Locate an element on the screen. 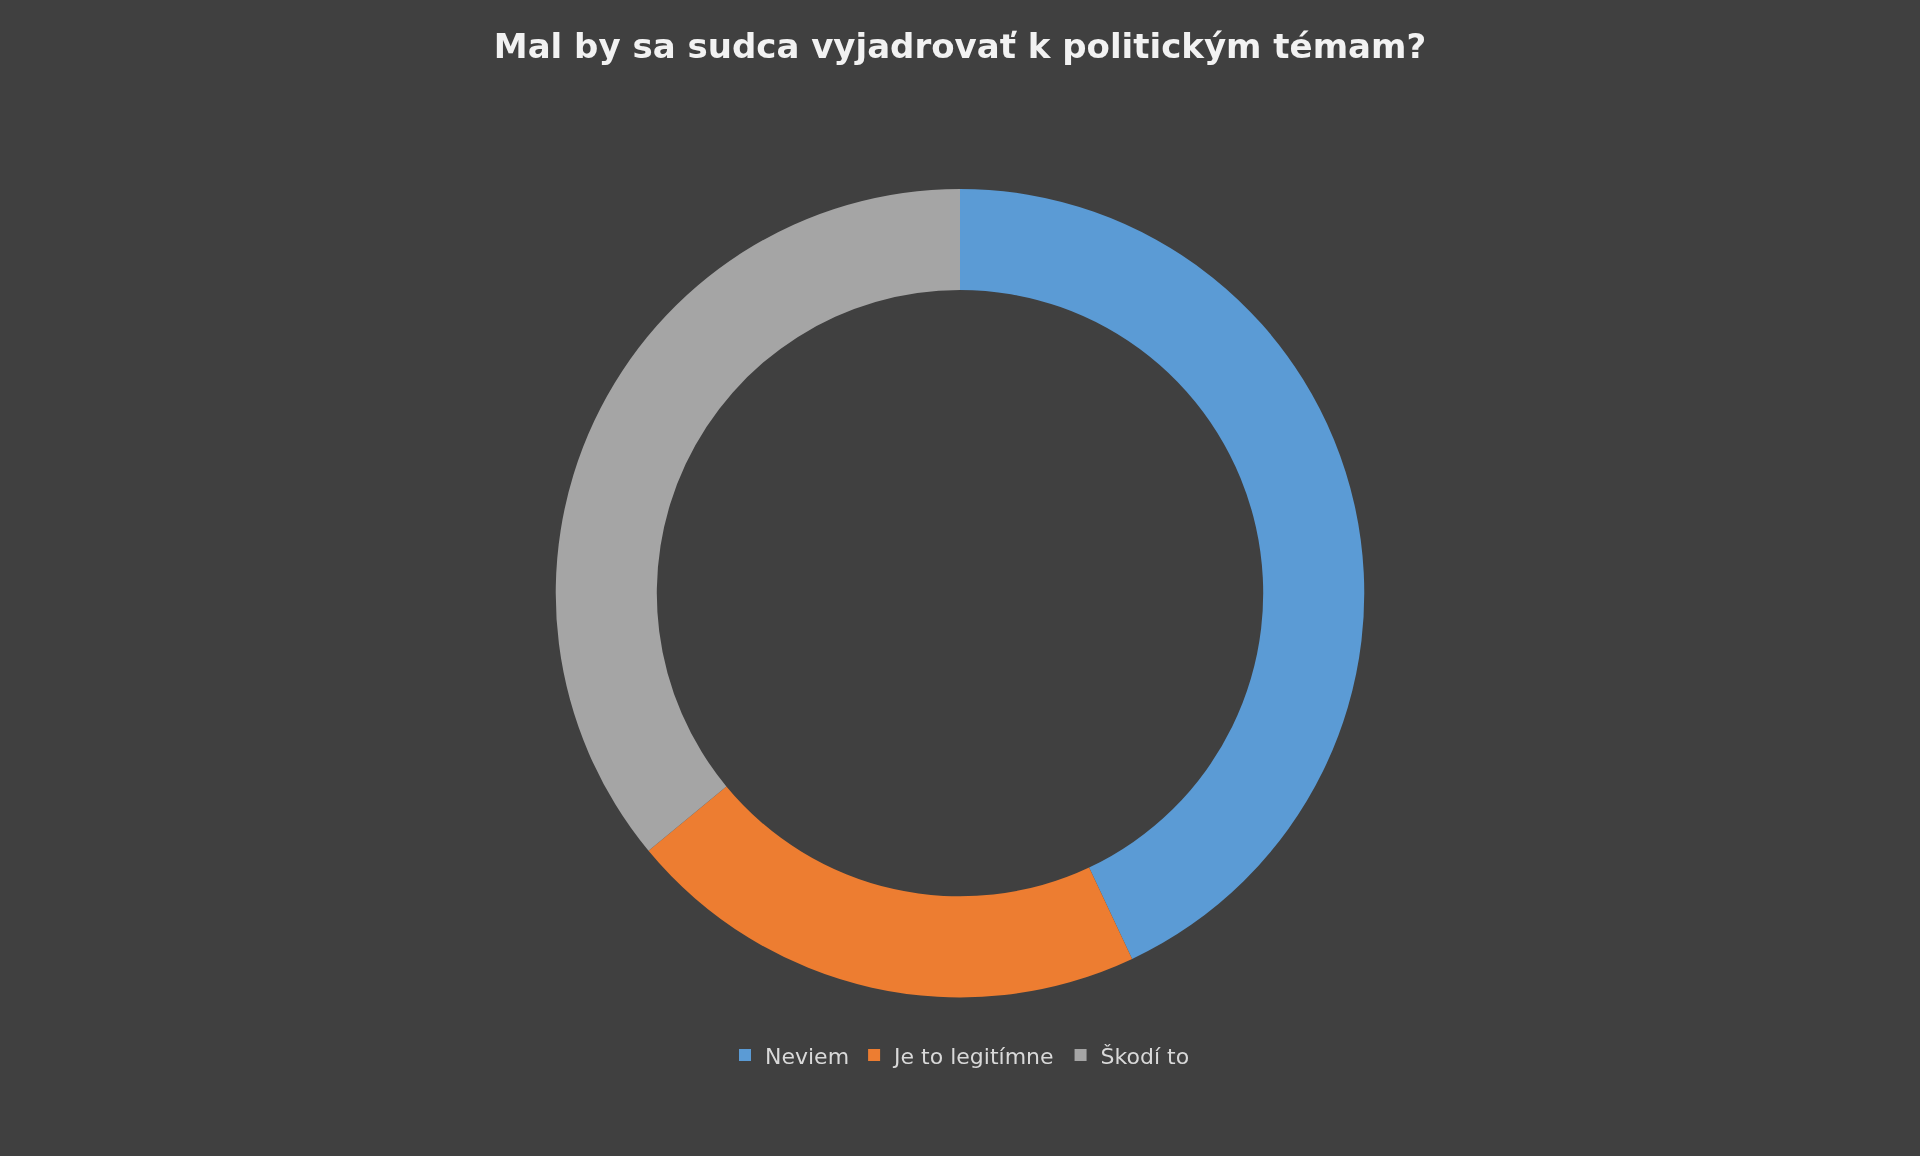 This screenshot has width=1920, height=1156. legend-label: Je to legitímne is located at coordinates (973, 1056).